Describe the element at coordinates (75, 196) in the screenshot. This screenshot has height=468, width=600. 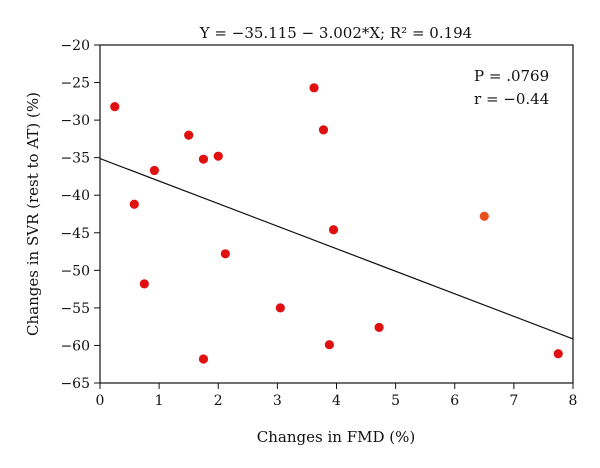
I see `y-tick-label: −40` at that location.